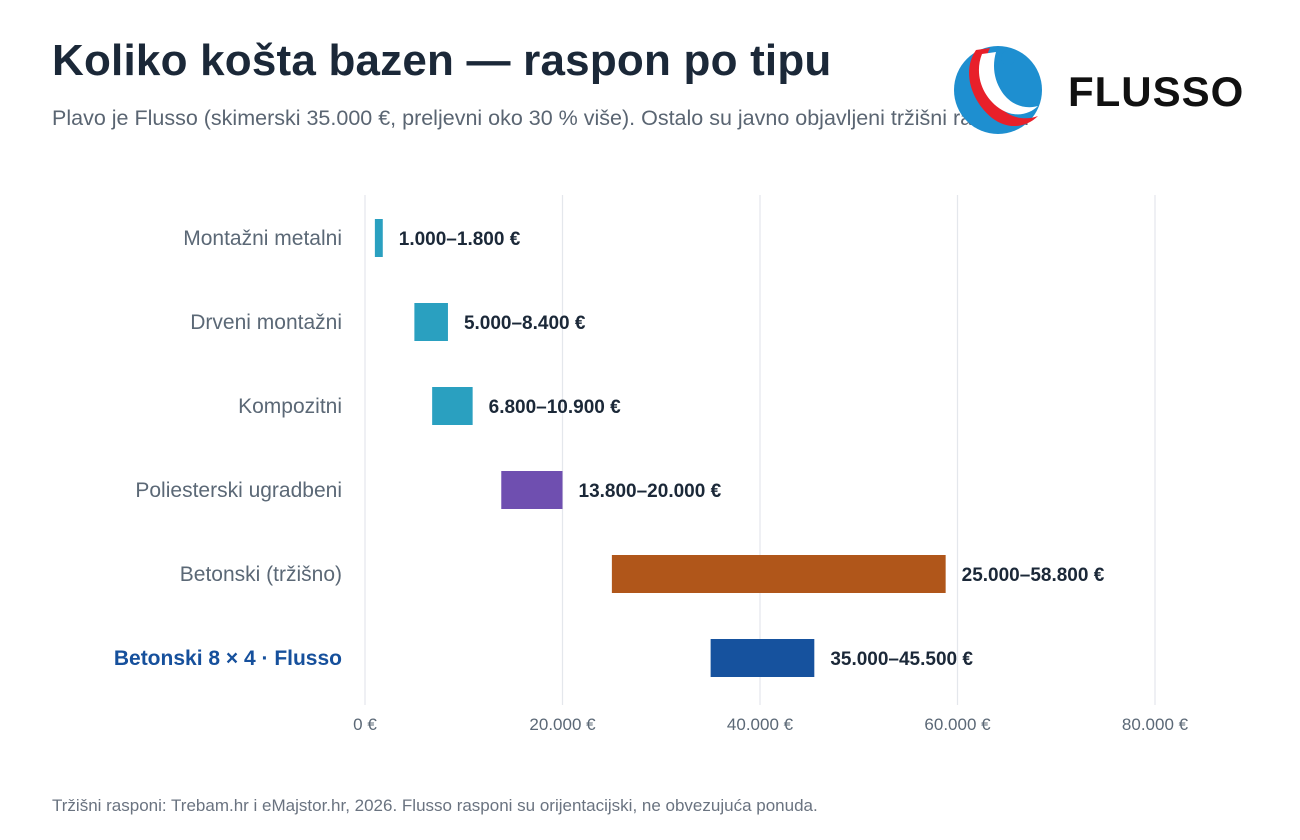 This screenshot has height=840, width=1300. I want to click on logo-text: FLUSSO, so click(1156, 91).